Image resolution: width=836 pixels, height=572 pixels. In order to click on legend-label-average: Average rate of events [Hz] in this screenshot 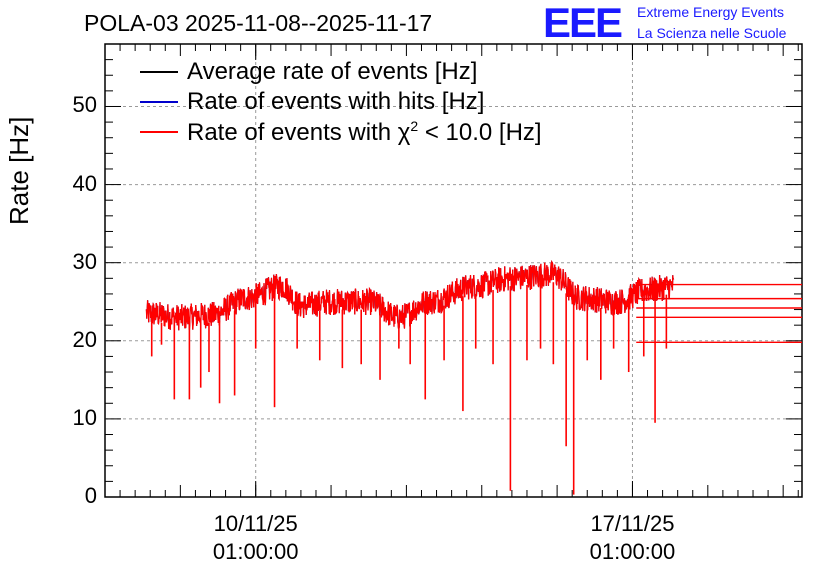, I will do `click(332, 71)`.